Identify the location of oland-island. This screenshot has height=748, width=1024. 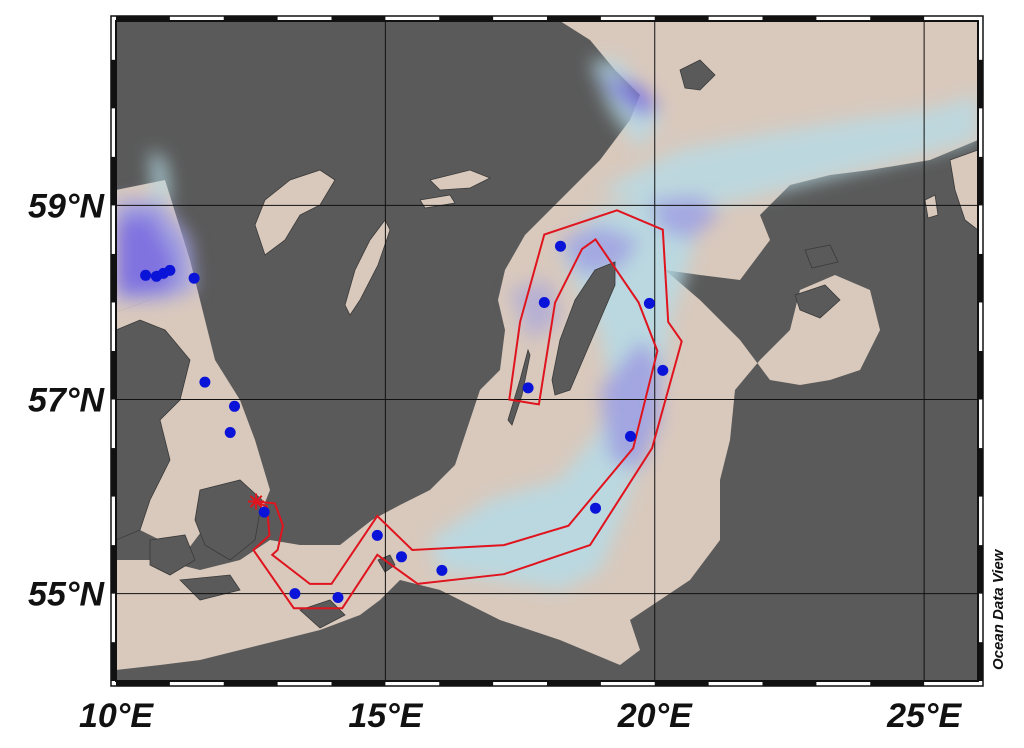
(519, 387).